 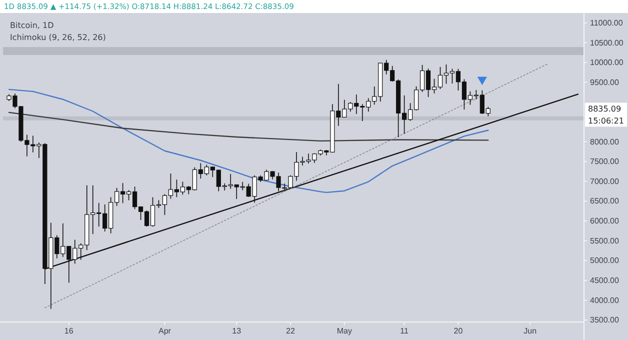 What do you see at coordinates (605, 221) in the screenshot?
I see `y-tick-label: 6000.00` at bounding box center [605, 221].